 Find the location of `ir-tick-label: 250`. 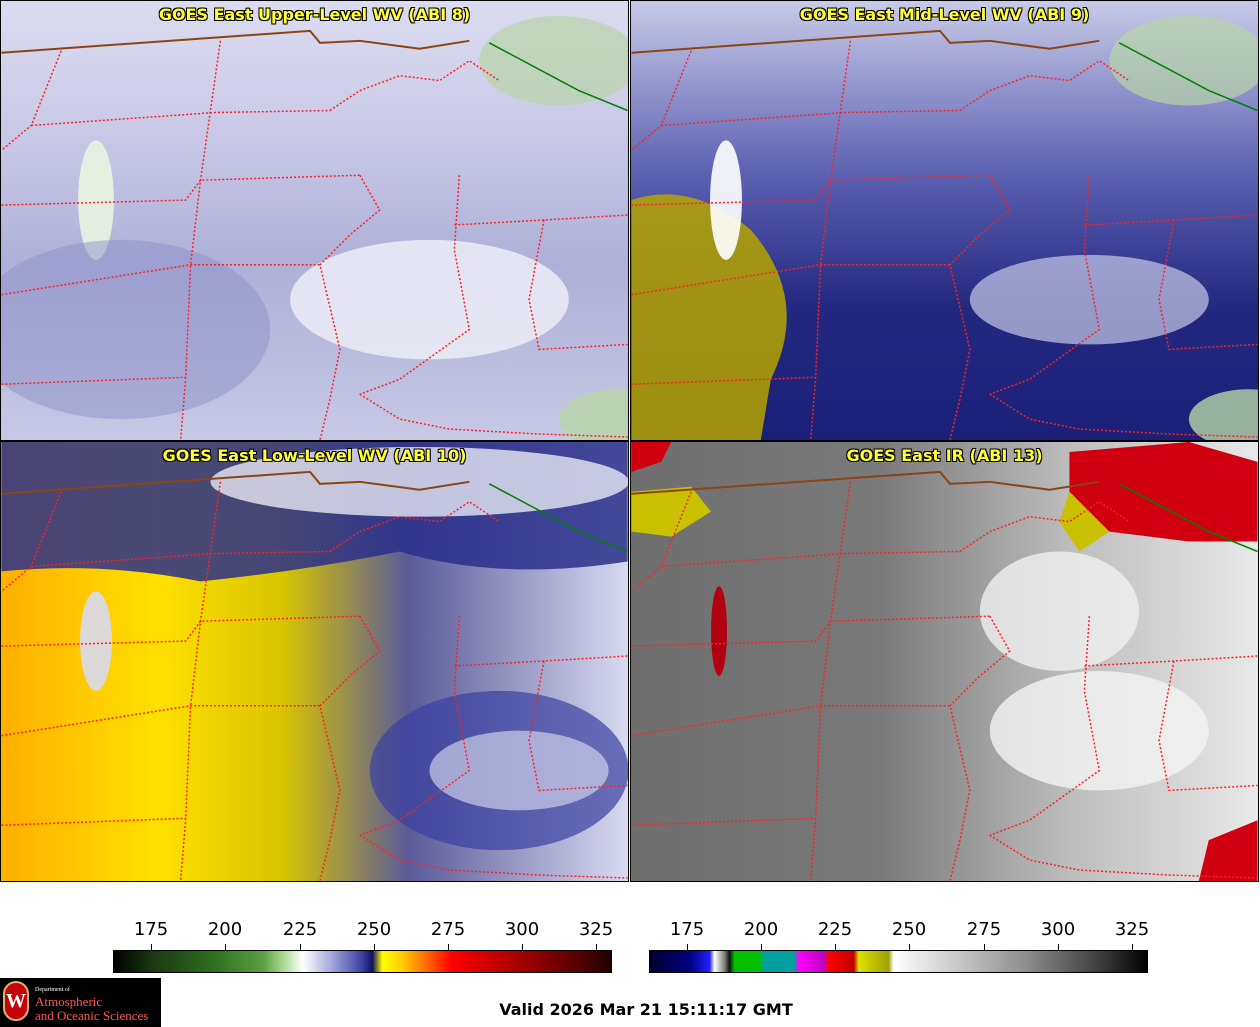

ir-tick-label: 250 is located at coordinates (909, 929).